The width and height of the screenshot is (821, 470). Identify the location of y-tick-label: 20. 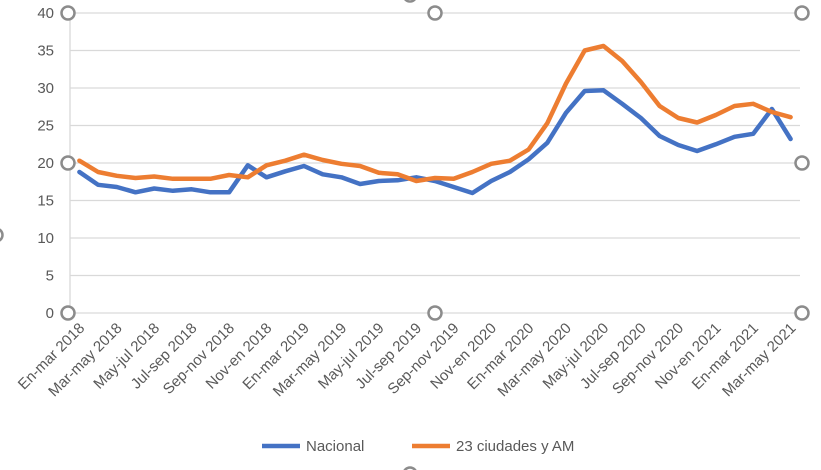
(45, 163).